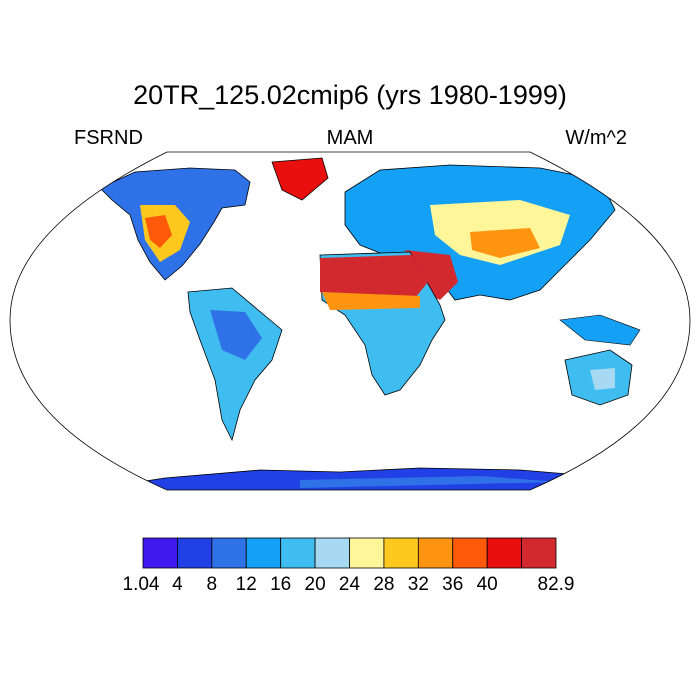  What do you see at coordinates (453, 584) in the screenshot?
I see `colorbar-tick-label: 36` at bounding box center [453, 584].